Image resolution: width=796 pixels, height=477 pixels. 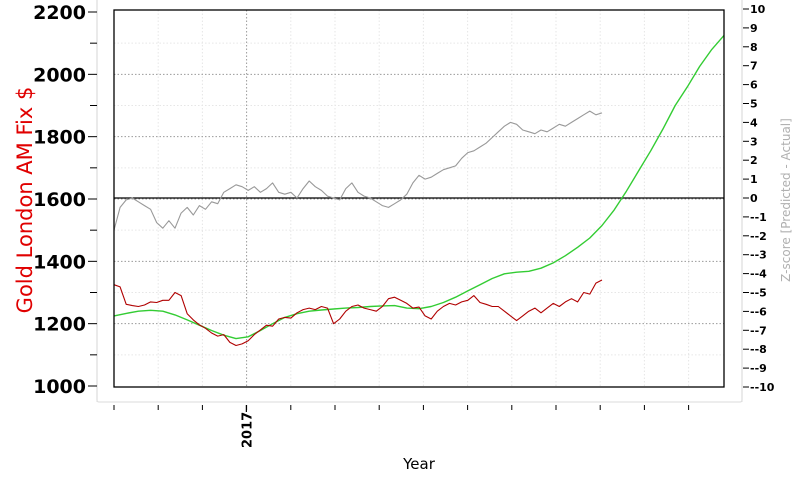 What do you see at coordinates (754, 66) in the screenshot?
I see `z-tick-label: 7` at bounding box center [754, 66].